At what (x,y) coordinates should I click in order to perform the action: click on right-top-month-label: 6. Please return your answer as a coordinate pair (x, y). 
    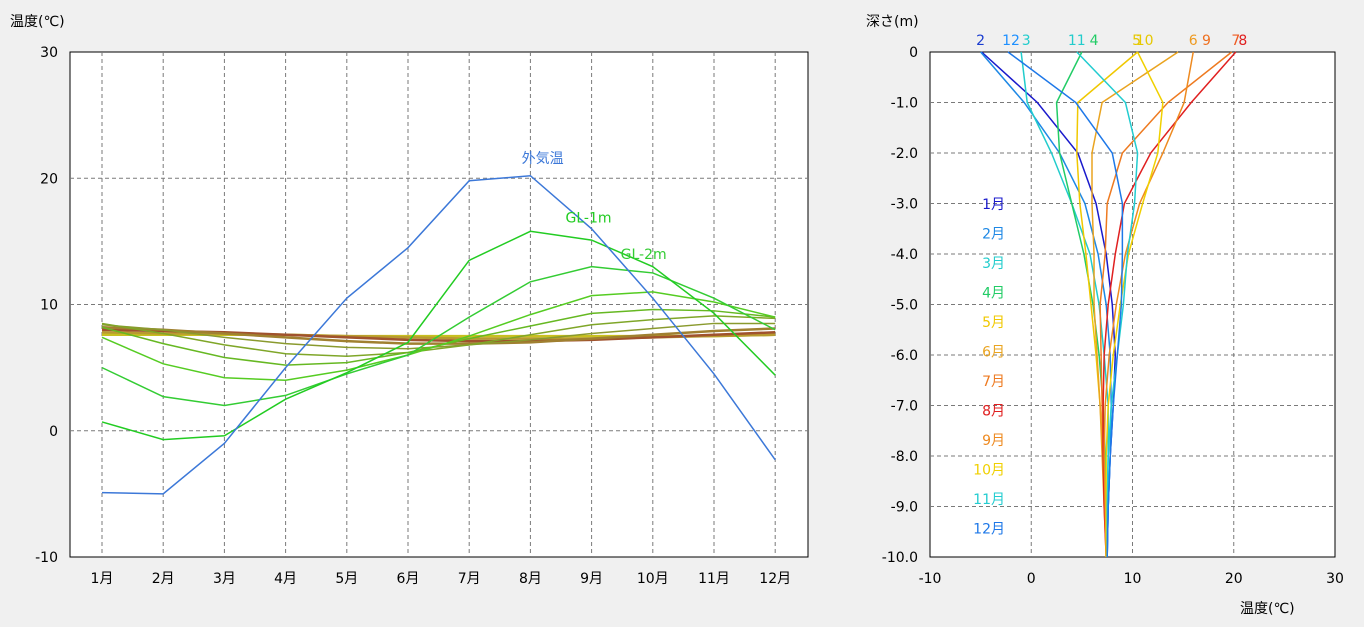
    Looking at the image, I should click on (1193, 41).